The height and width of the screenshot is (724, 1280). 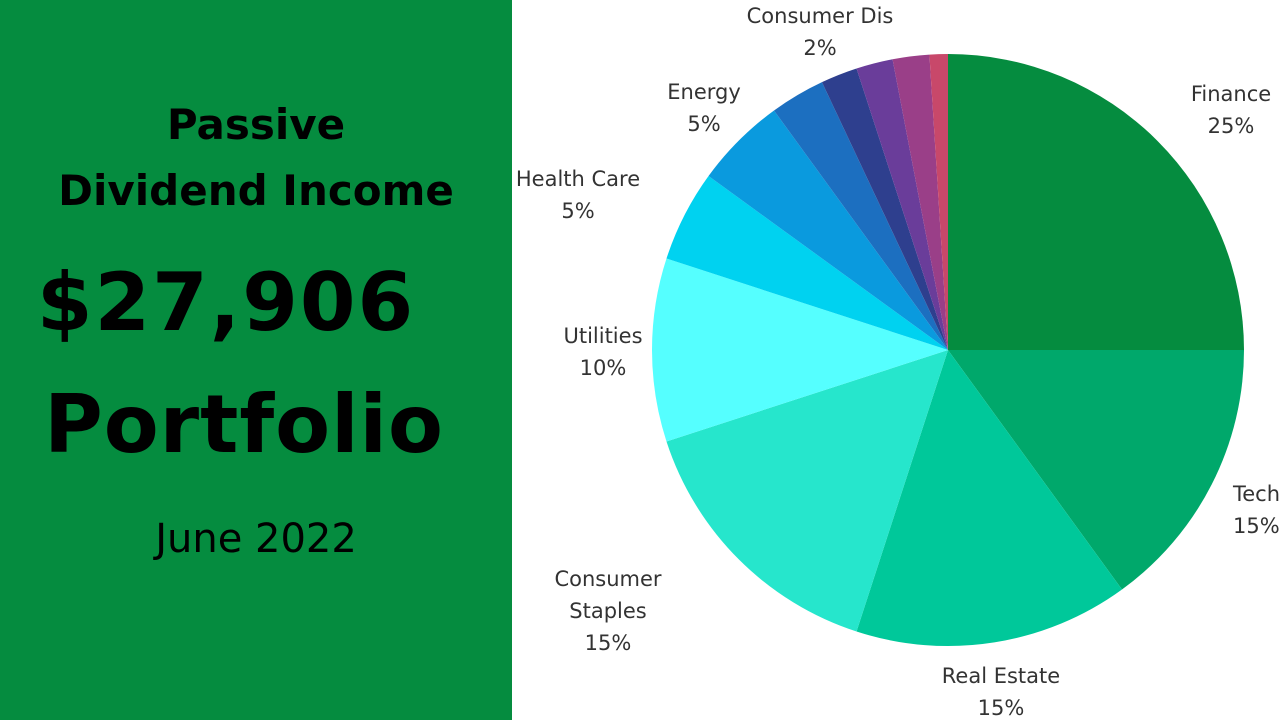 I want to click on date: June 2022, so click(x=256, y=539).